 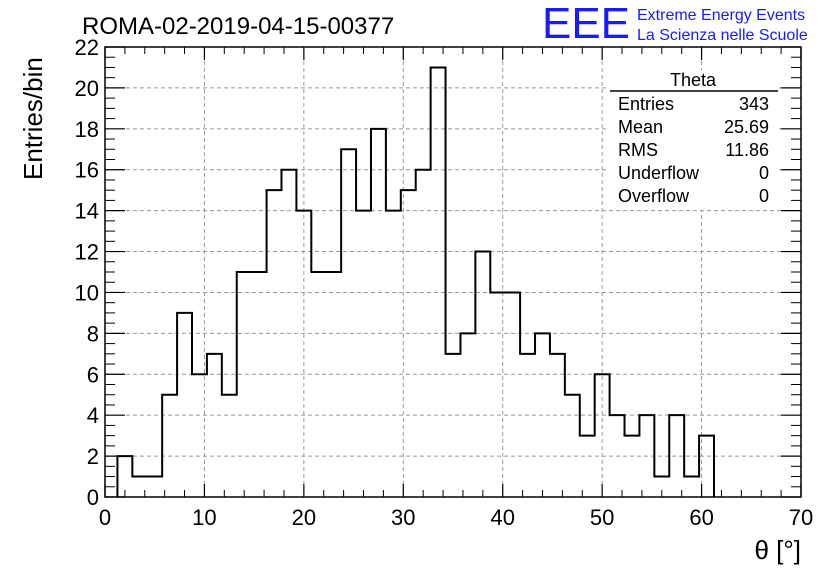 What do you see at coordinates (87, 129) in the screenshot?
I see `y-tick-label: 18` at bounding box center [87, 129].